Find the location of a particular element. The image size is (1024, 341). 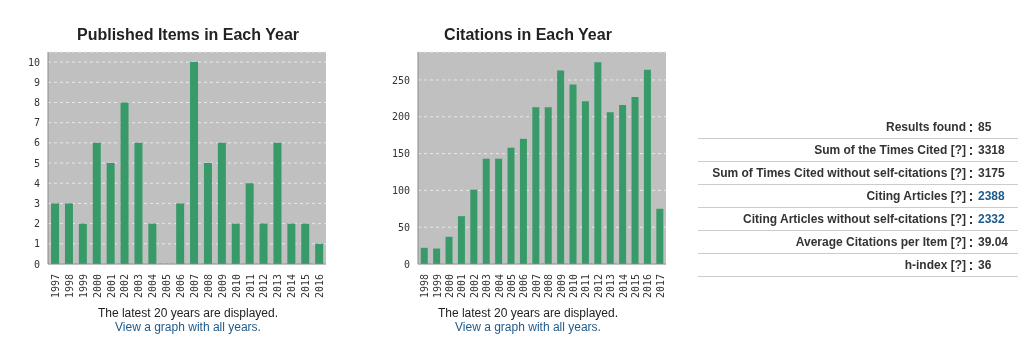

chart-title: Published Items in Each Year is located at coordinates (188, 35).